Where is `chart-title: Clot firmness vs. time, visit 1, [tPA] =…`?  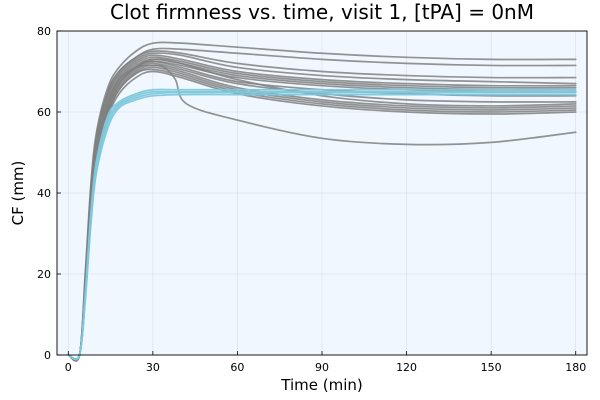 chart-title: Clot firmness vs. time, visit 1, [tPA] =… is located at coordinates (322, 12).